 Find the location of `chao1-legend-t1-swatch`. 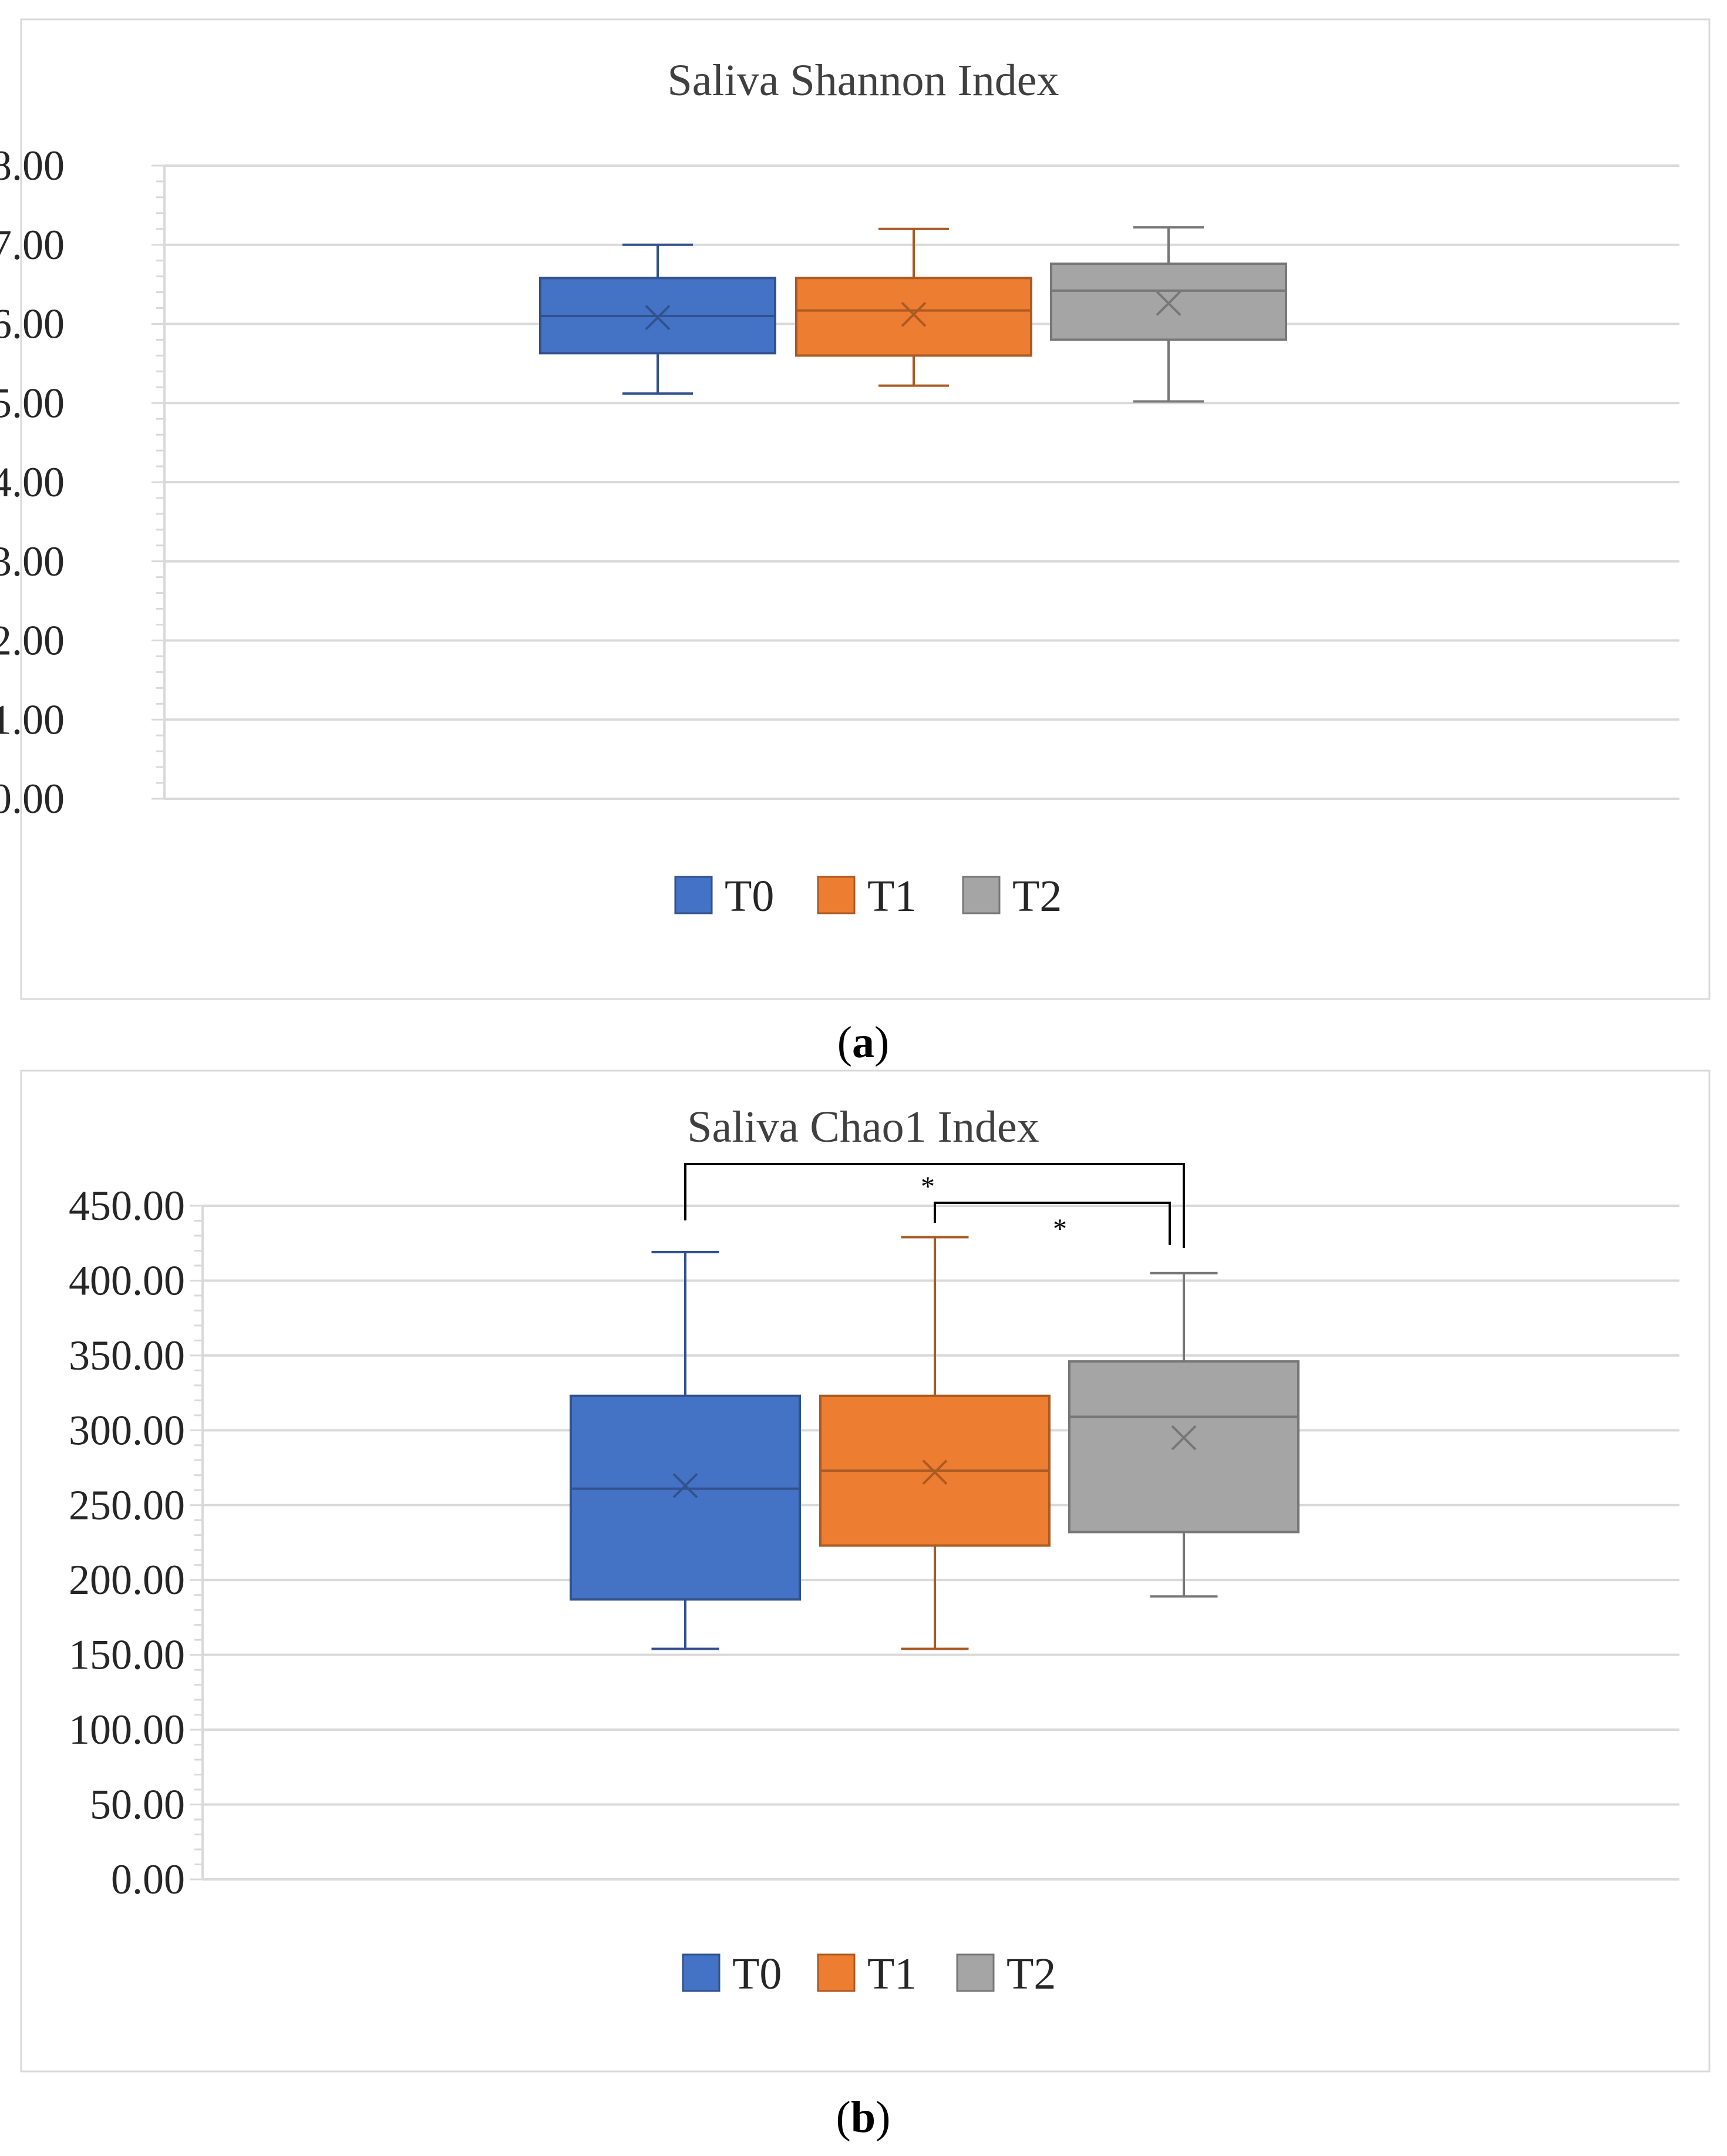

chao1-legend-t1-swatch is located at coordinates (836, 1972).